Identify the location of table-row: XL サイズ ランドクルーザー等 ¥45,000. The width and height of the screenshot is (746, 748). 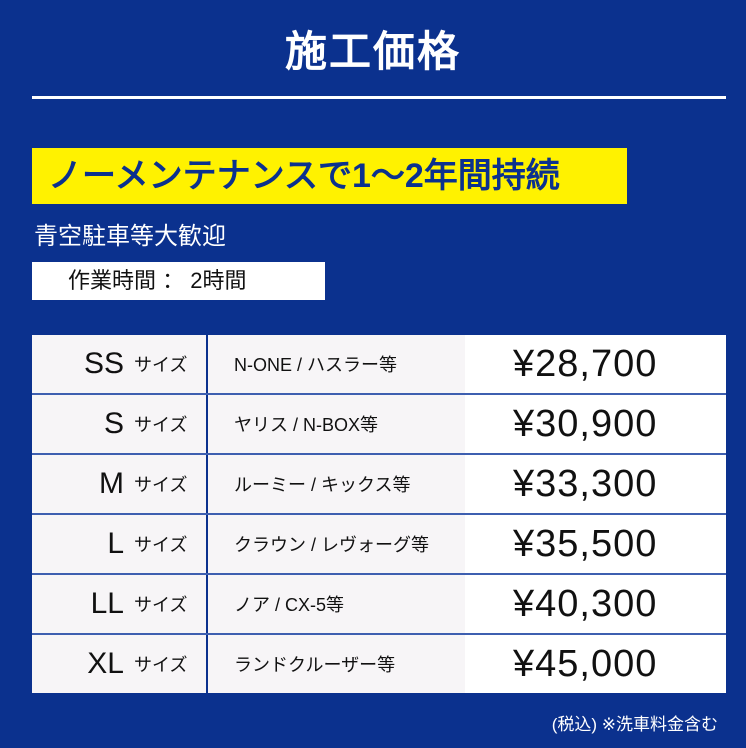
(379, 663).